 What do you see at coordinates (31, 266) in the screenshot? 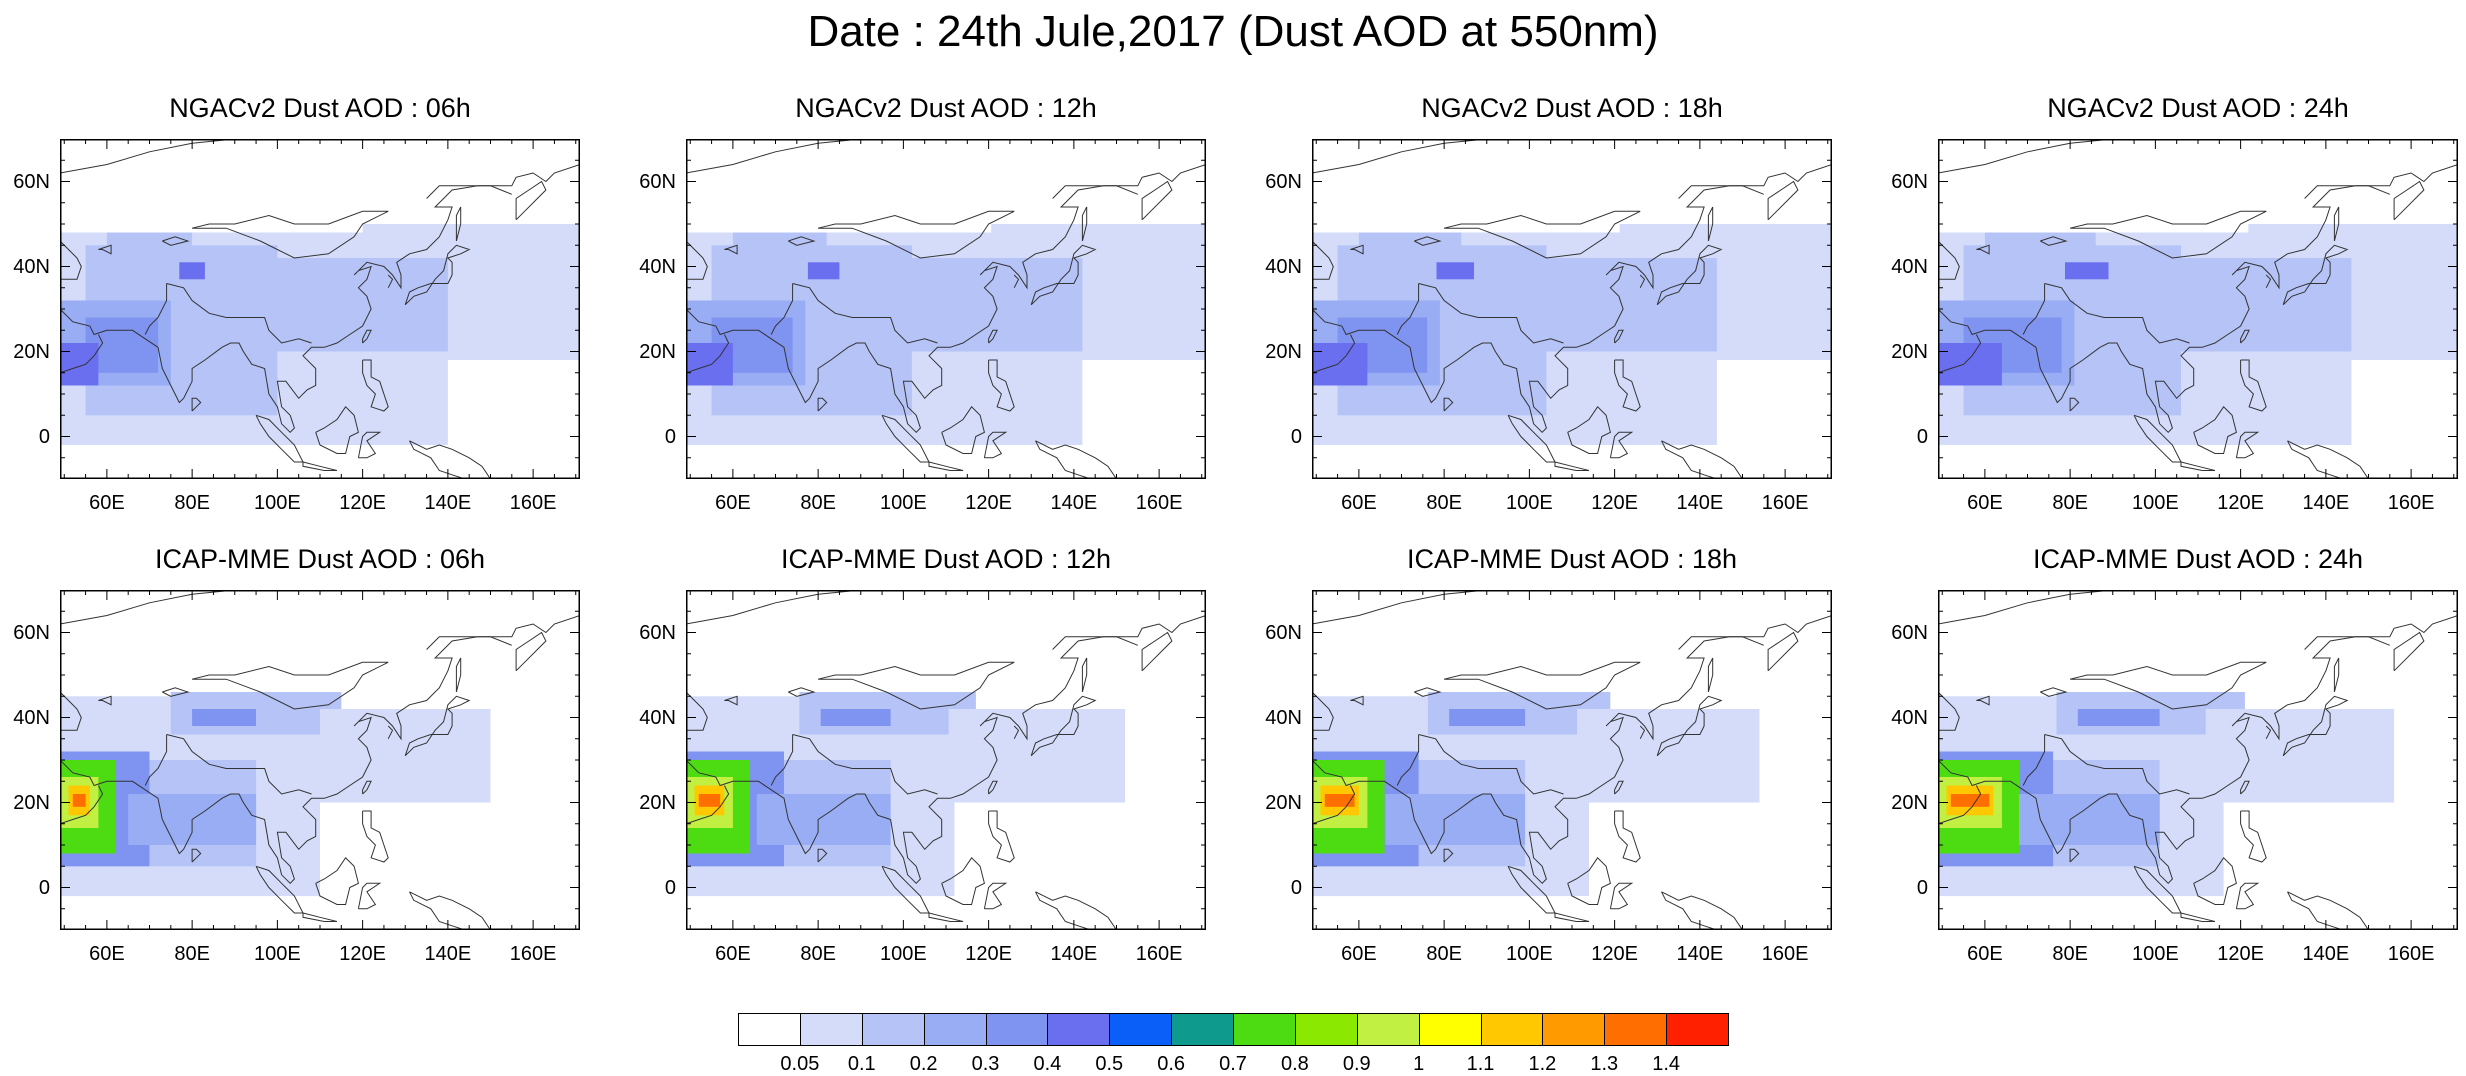
I see `y-tick-label: 40N` at bounding box center [31, 266].